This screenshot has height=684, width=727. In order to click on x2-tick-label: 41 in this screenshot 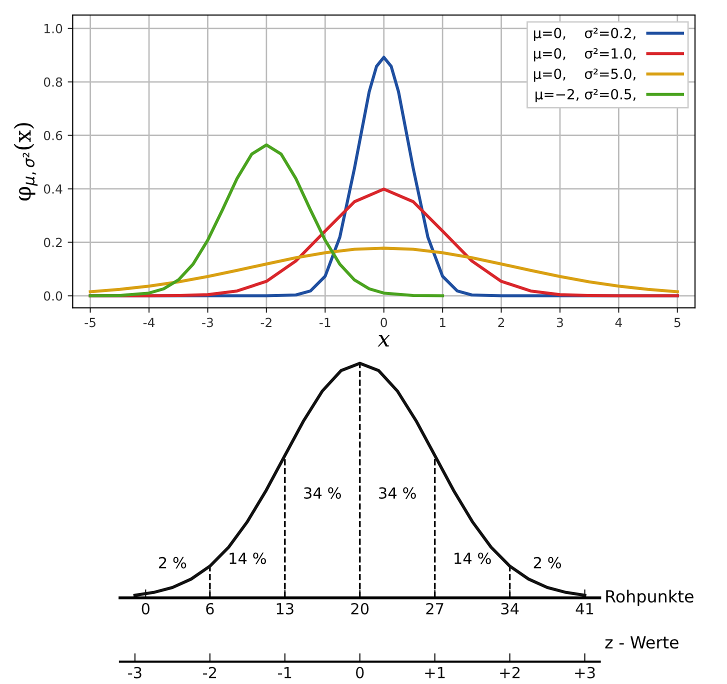, I will do `click(585, 608)`.